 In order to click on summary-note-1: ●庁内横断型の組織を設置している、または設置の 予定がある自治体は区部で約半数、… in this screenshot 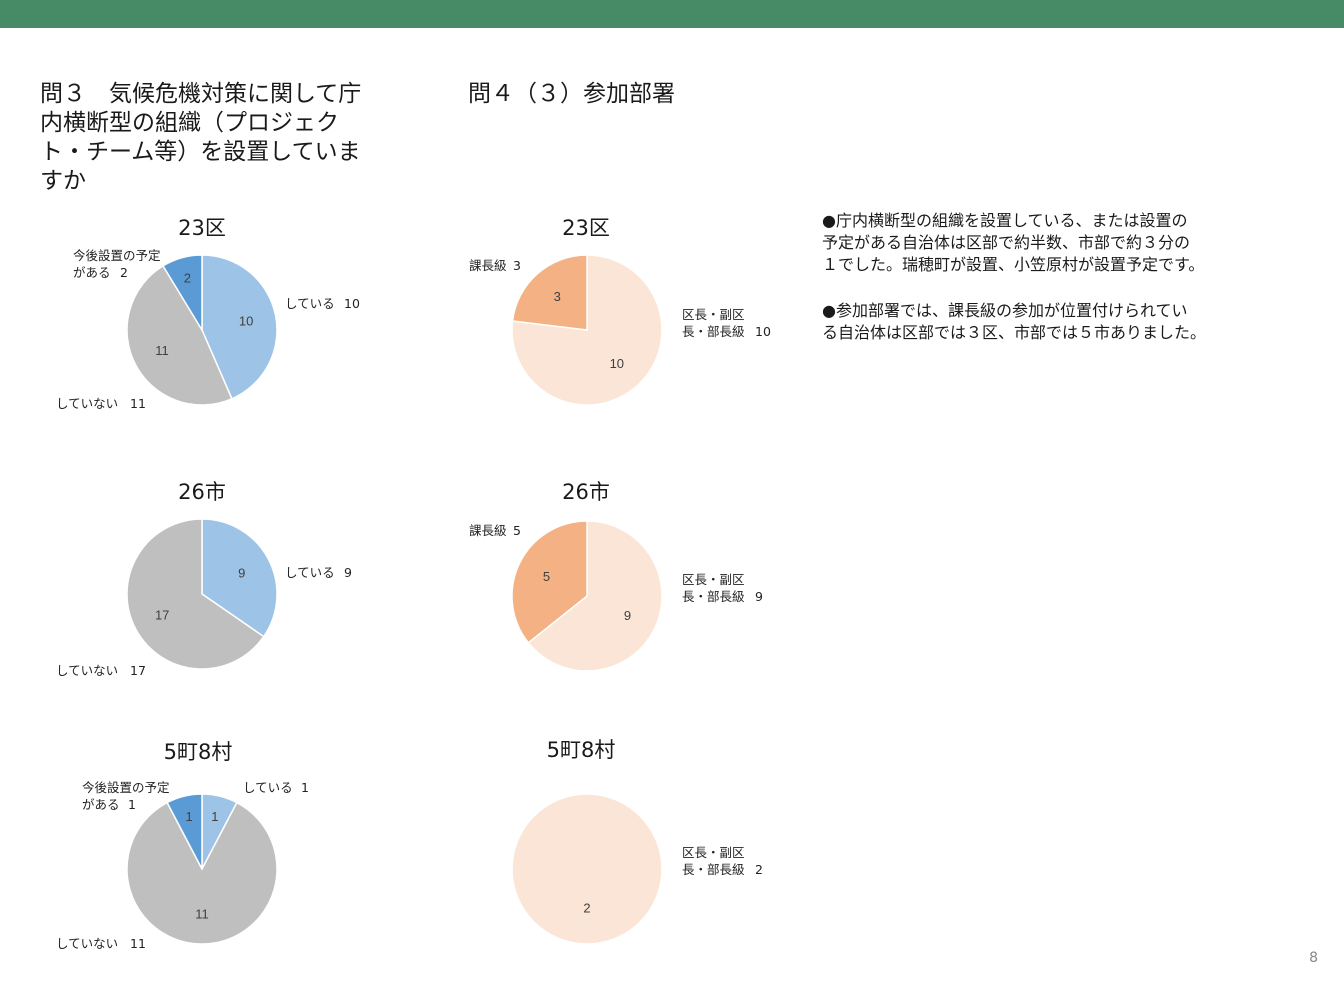, I will do `click(1013, 242)`.